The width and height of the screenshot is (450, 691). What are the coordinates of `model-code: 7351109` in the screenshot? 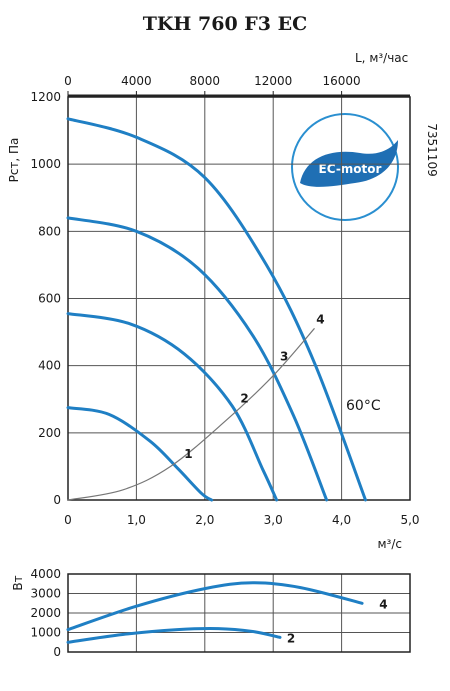 It's located at (432, 149).